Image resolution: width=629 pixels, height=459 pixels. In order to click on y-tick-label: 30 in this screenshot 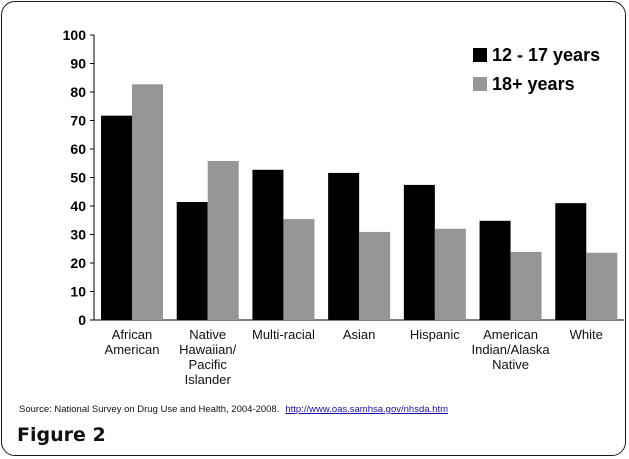, I will do `click(78, 235)`.